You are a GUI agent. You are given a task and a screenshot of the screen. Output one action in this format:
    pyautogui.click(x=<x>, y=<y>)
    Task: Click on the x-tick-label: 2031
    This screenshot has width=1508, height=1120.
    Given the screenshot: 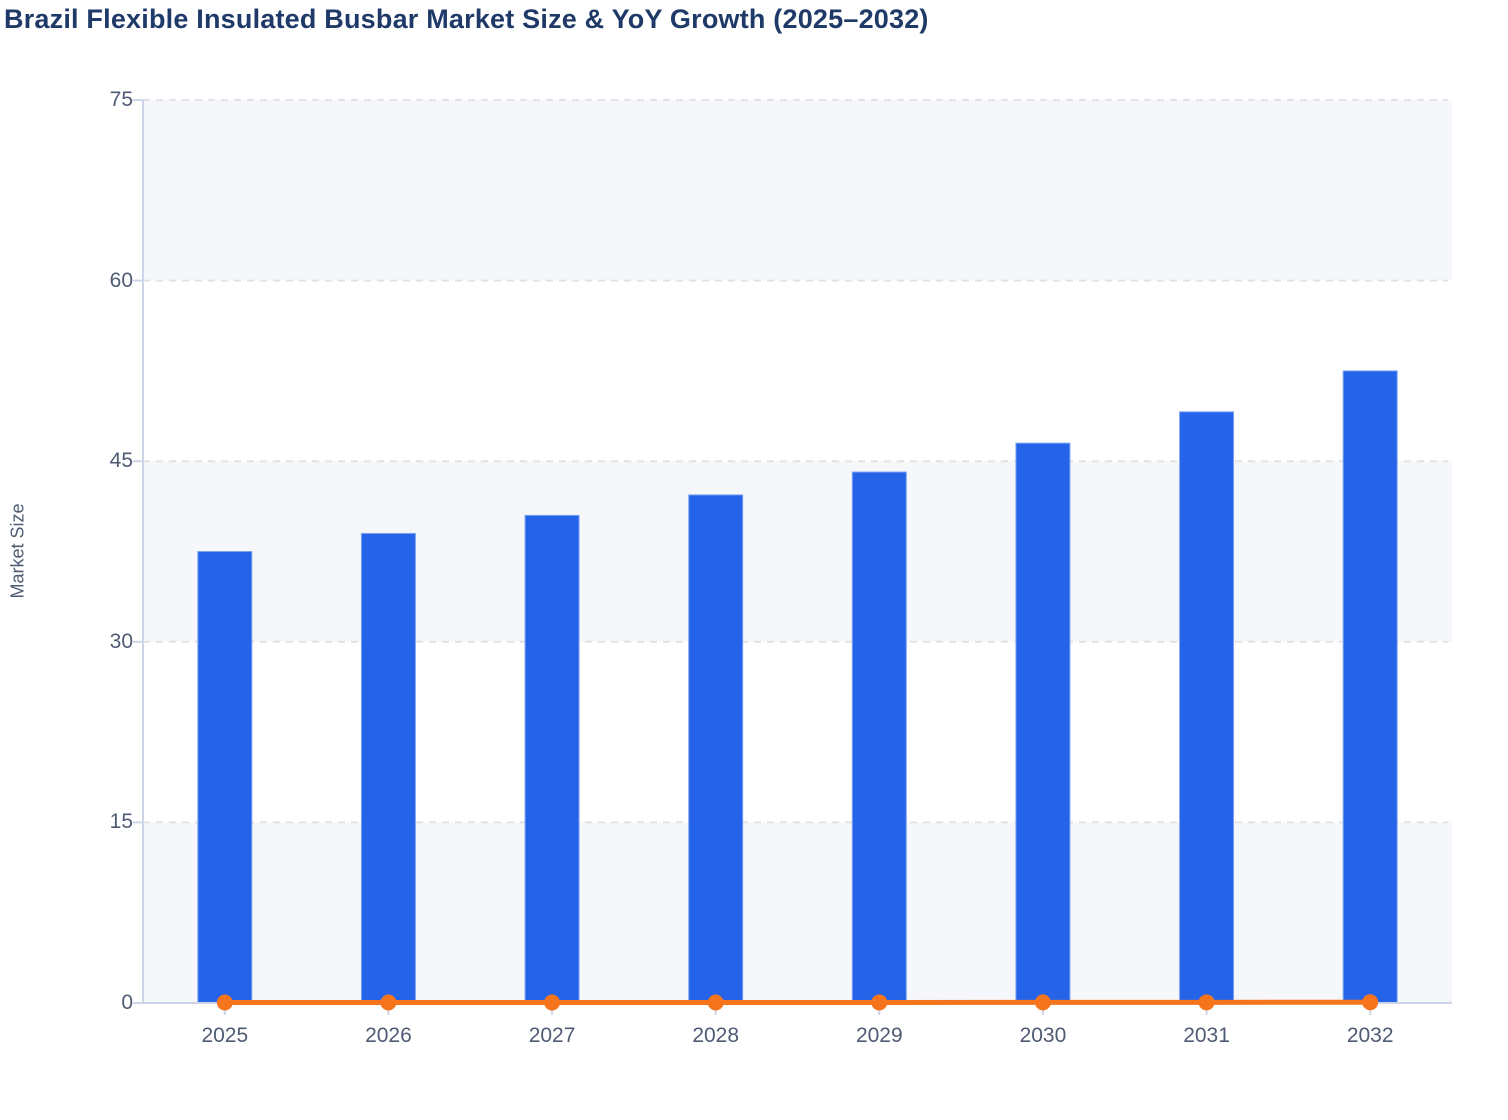 What is the action you would take?
    pyautogui.click(x=1206, y=1035)
    